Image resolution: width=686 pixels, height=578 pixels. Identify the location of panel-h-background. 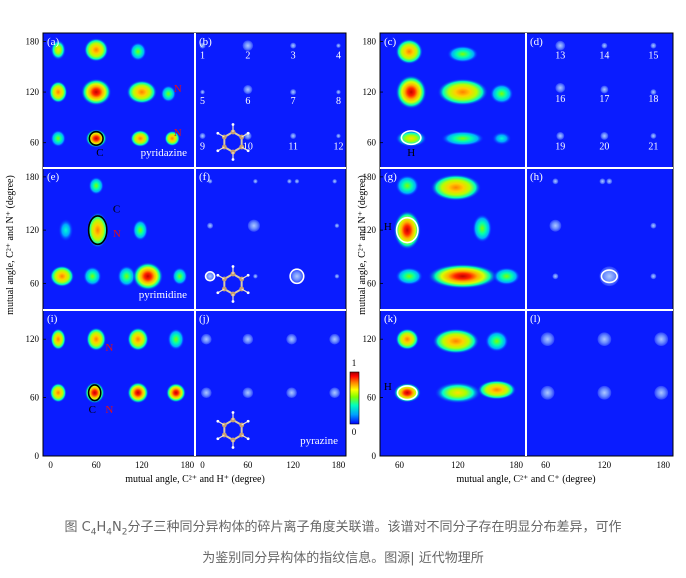
(599, 239).